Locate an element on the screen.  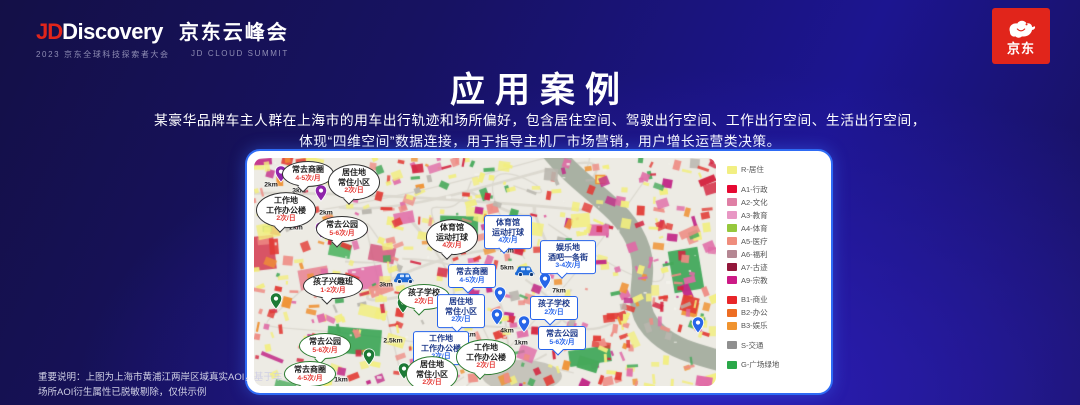
logo-tagline: 2023 京东全球科技探索者大会 JD CLOUD SUMMIT is located at coordinates (162, 54).